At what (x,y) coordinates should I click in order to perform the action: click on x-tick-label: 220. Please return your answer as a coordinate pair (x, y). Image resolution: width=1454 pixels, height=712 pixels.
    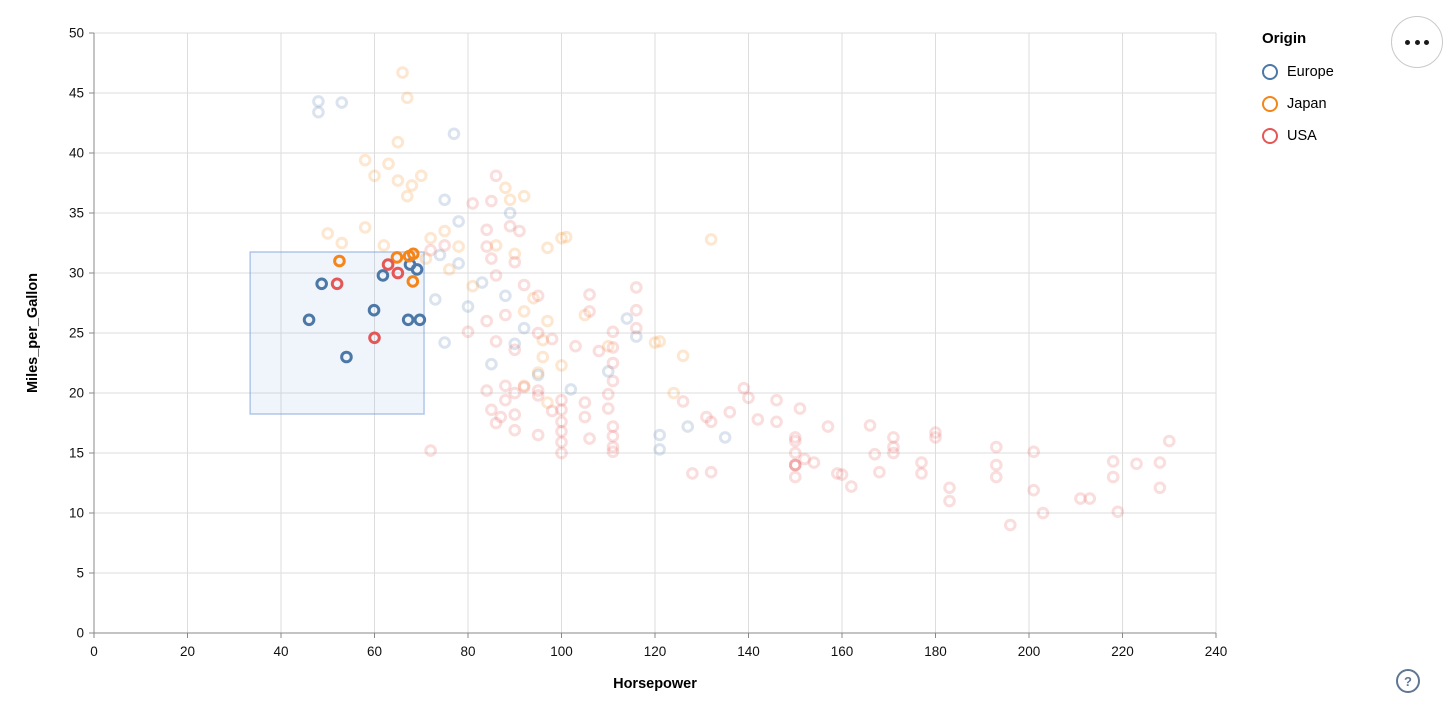
    Looking at the image, I should click on (1122, 651).